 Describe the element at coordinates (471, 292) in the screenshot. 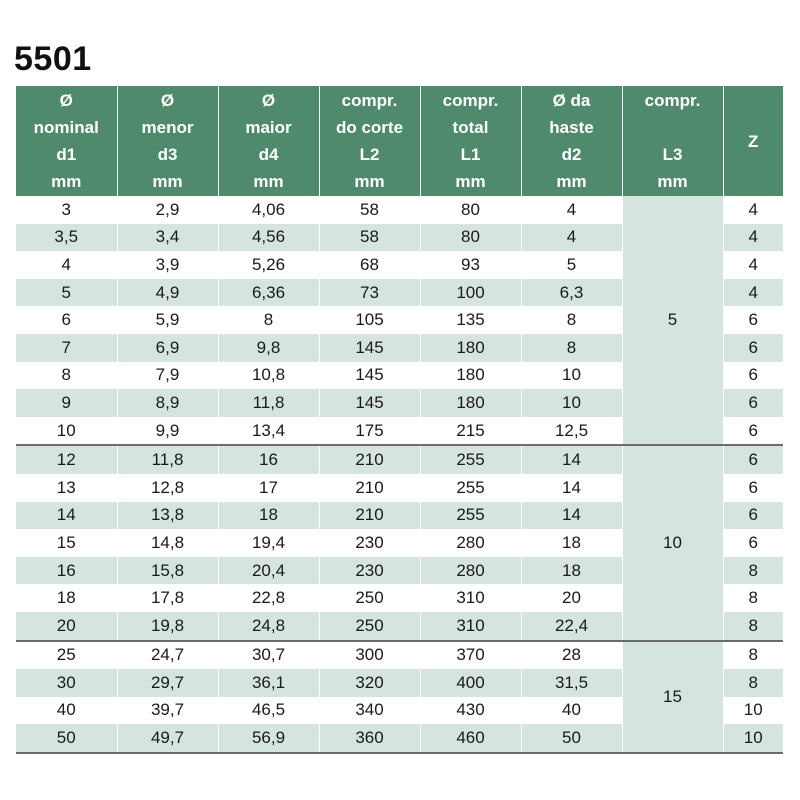

I see `cell-l1: 100` at that location.